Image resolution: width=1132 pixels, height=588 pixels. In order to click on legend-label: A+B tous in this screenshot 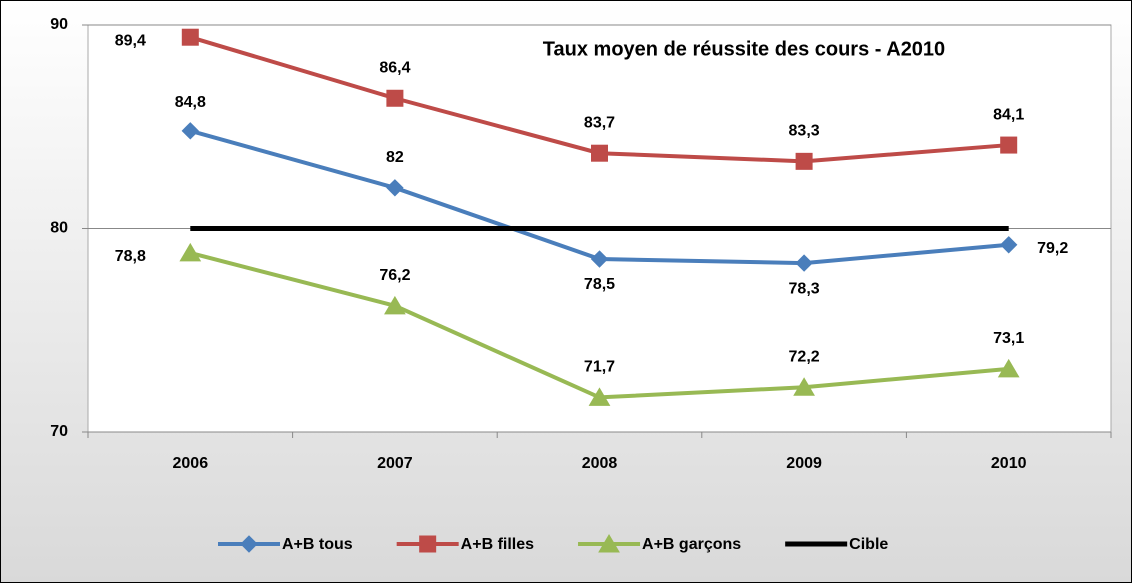, I will do `click(317, 544)`.